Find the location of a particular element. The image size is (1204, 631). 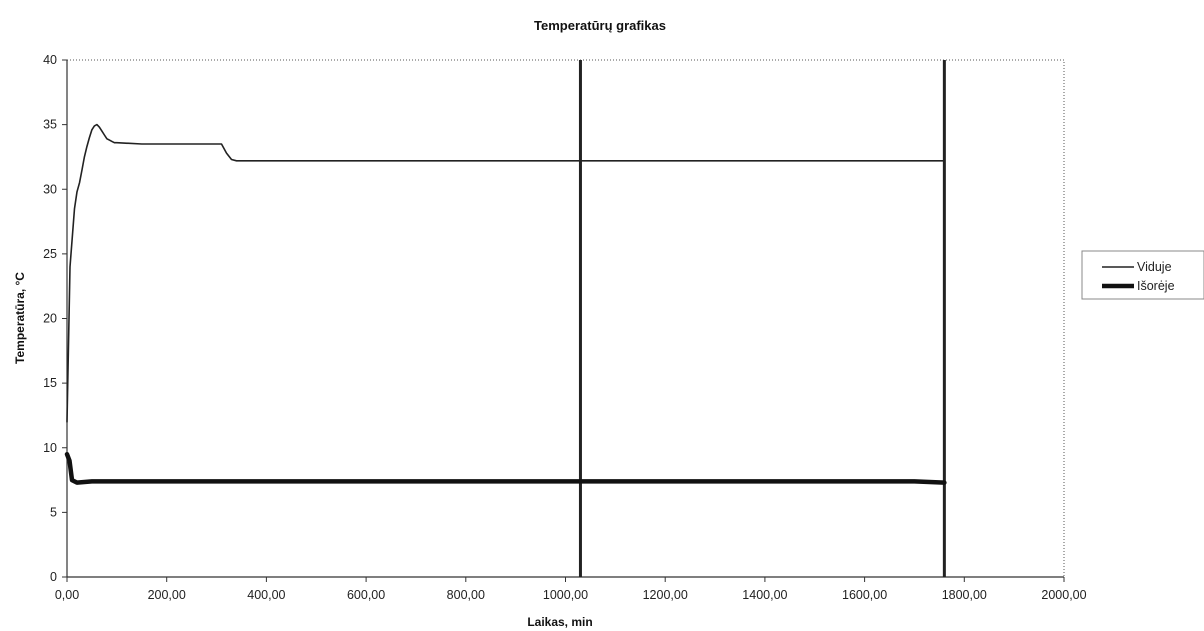

x-tick-label: 200,00 is located at coordinates (167, 595).